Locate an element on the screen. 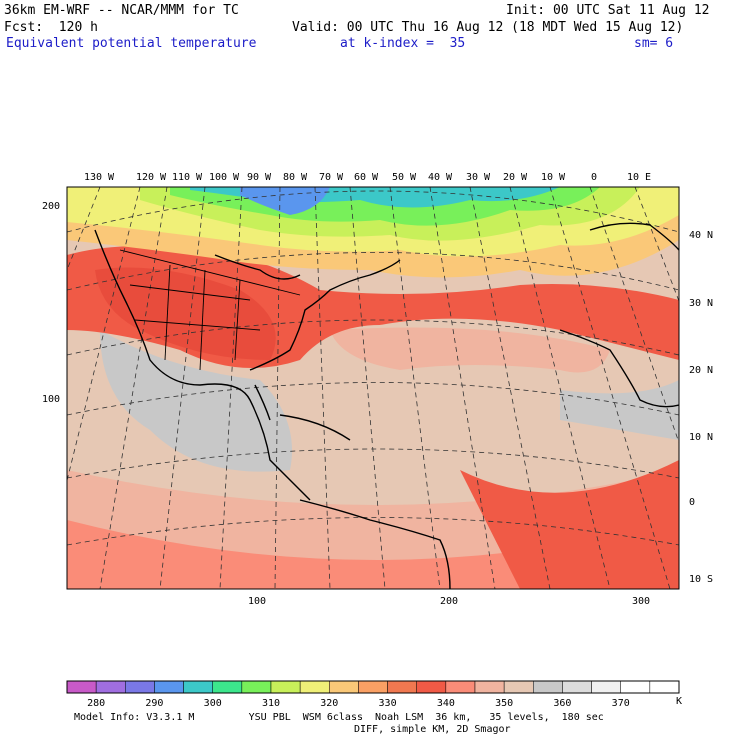  colorbar-frame is located at coordinates (373, 687).